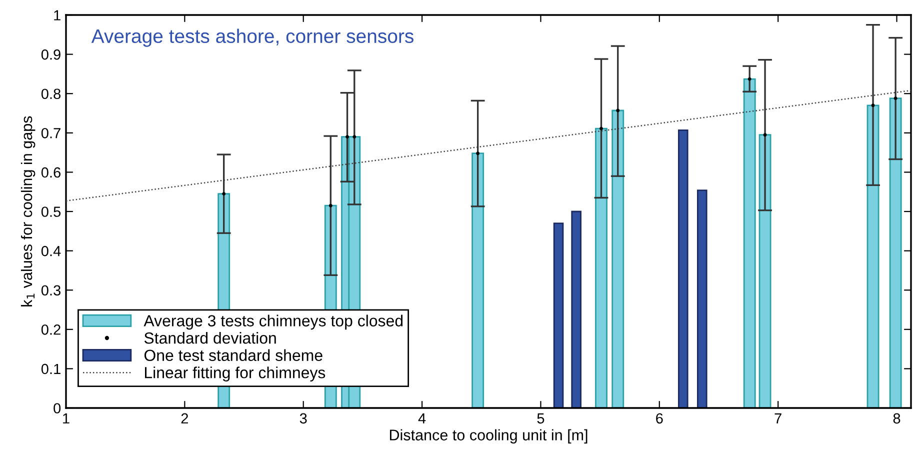 The height and width of the screenshot is (450, 913). I want to click on y-tick-label: 1, so click(57, 15).